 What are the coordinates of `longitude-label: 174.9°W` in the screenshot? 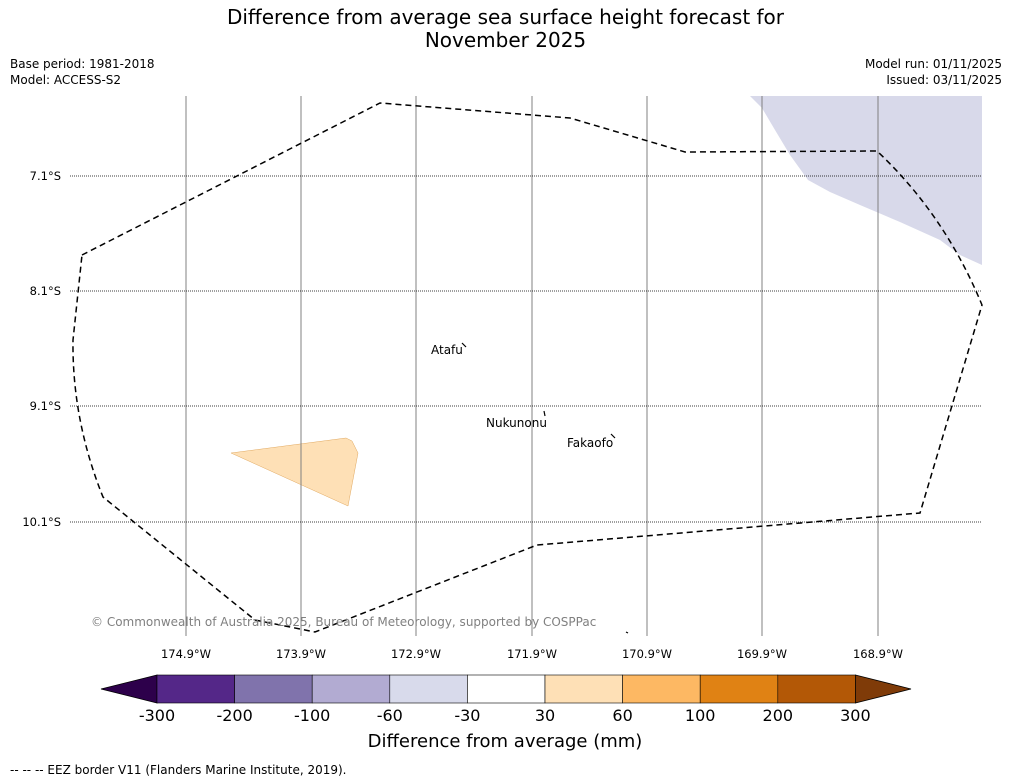 It's located at (186, 654).